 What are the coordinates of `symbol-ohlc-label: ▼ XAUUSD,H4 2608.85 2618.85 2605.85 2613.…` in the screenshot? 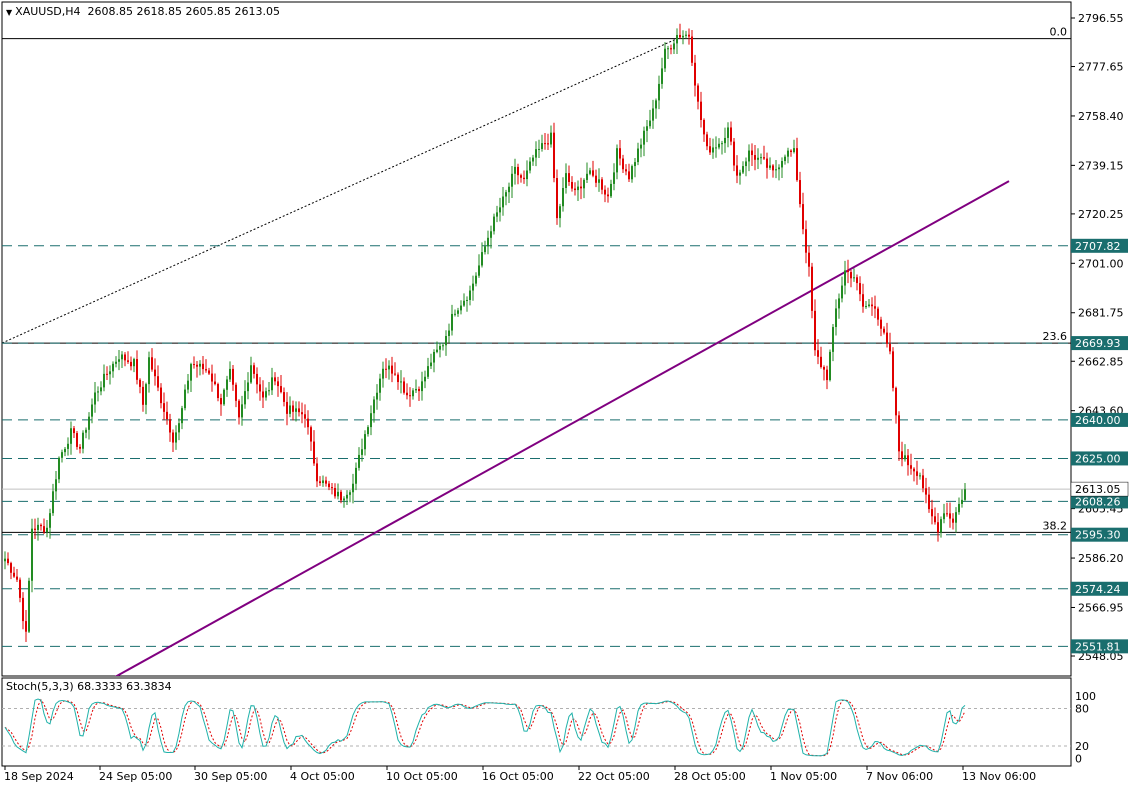 It's located at (143, 11).